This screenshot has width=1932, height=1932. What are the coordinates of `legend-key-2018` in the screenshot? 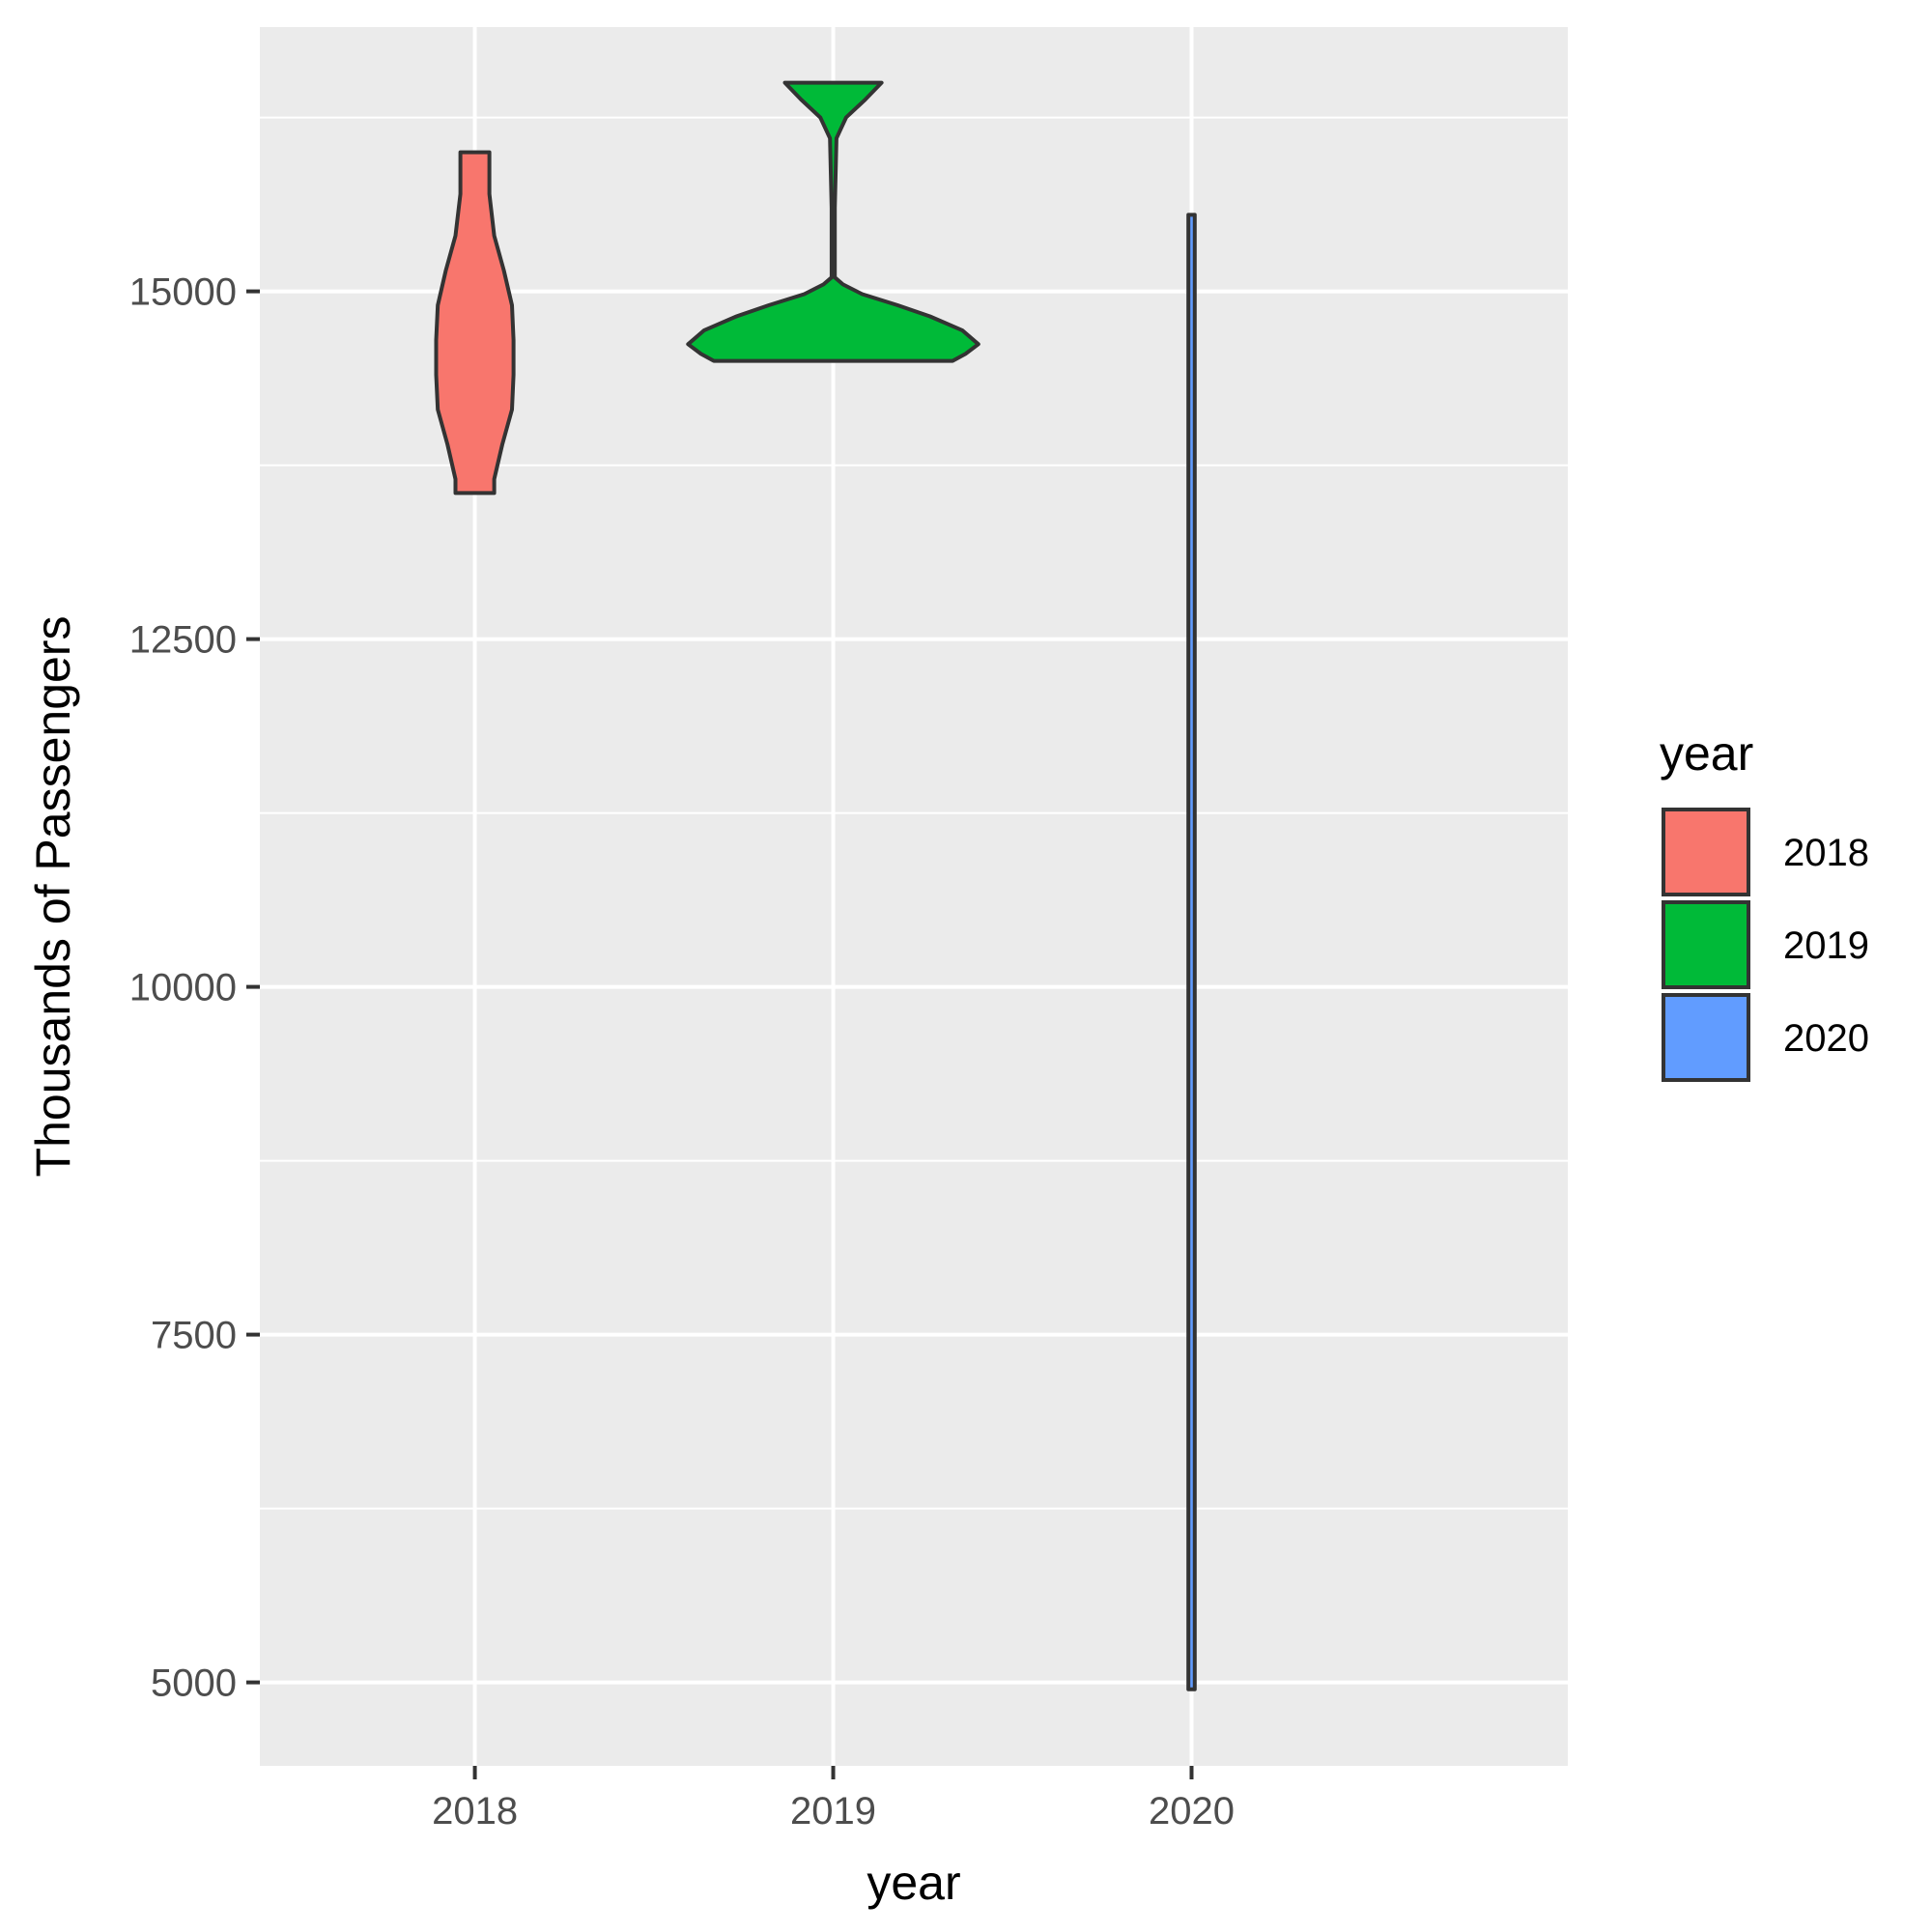 It's located at (1706, 852).